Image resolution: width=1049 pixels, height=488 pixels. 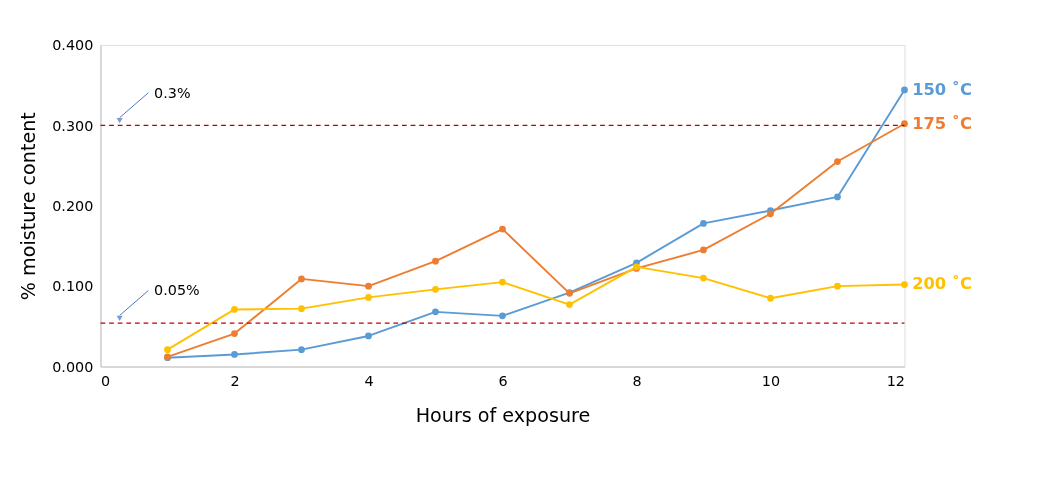 What do you see at coordinates (942, 123) in the screenshot?
I see `series-label: 175 ˚C` at bounding box center [942, 123].